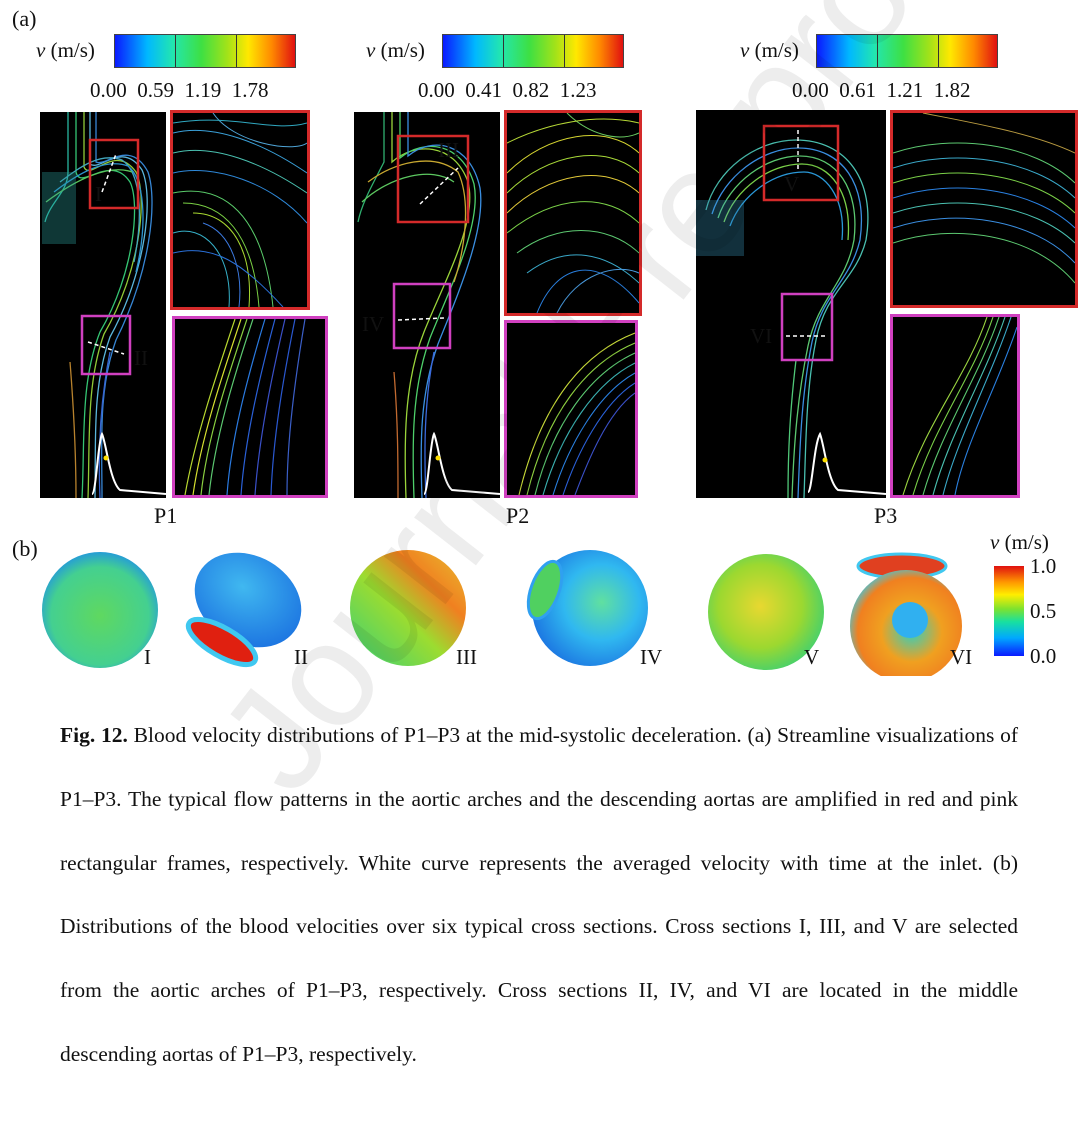  I want to click on caption-label: Fig. 12., so click(94, 735).